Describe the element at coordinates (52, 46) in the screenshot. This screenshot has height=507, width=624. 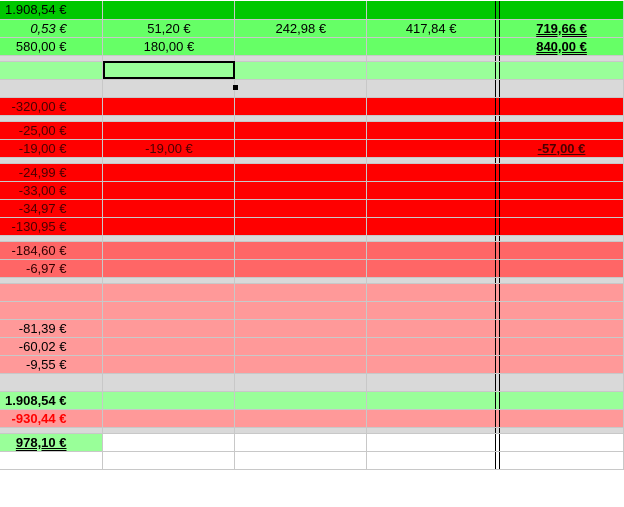
I see `cell: 580,00 €` at that location.